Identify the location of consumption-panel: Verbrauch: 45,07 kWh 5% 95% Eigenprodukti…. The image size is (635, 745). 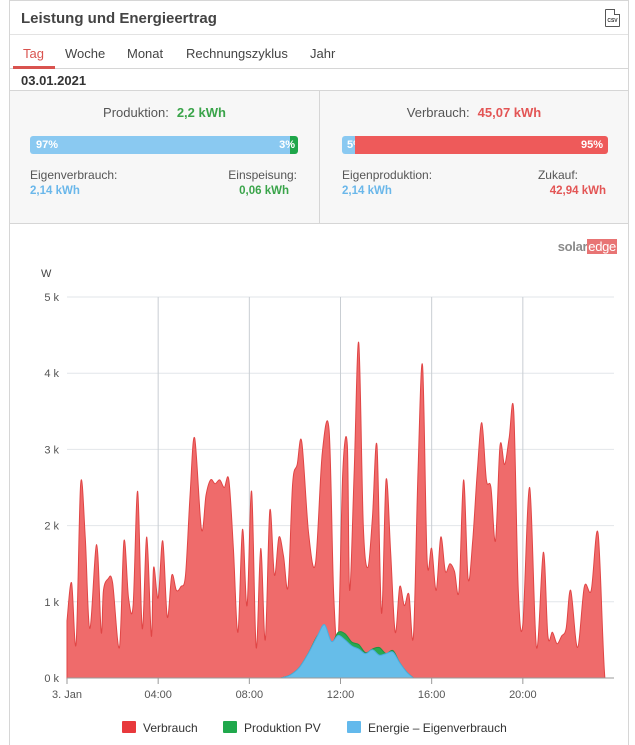
(474, 157).